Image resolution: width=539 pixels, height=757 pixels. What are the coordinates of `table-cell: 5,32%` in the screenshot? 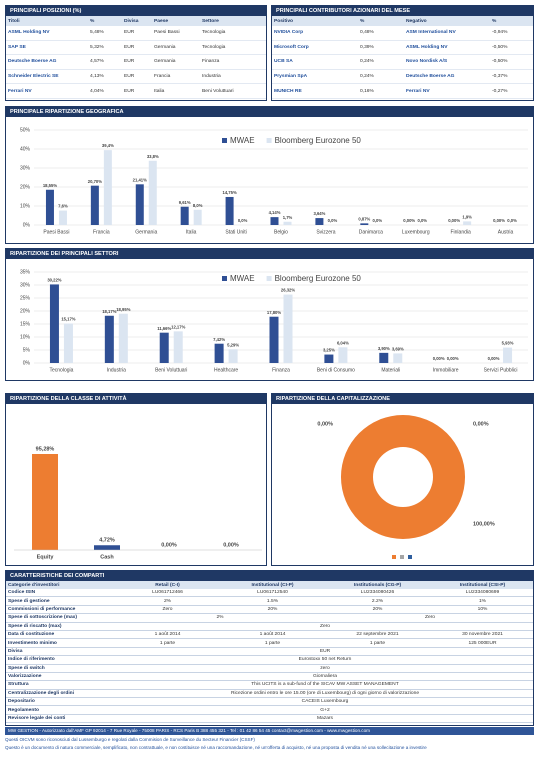 It's located at (105, 48).